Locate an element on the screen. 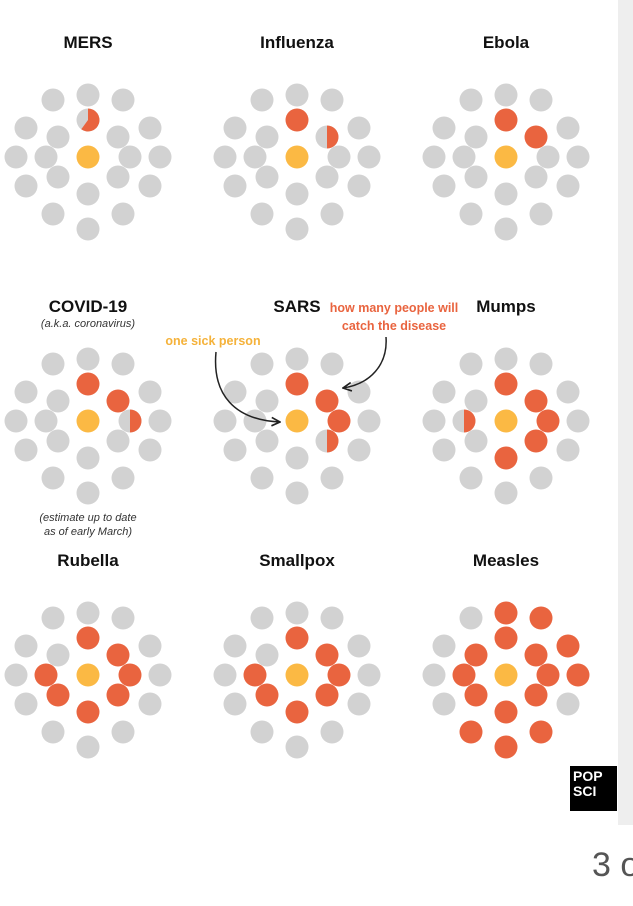 This screenshot has width=633, height=906. panel-title: Measles is located at coordinates (506, 560).